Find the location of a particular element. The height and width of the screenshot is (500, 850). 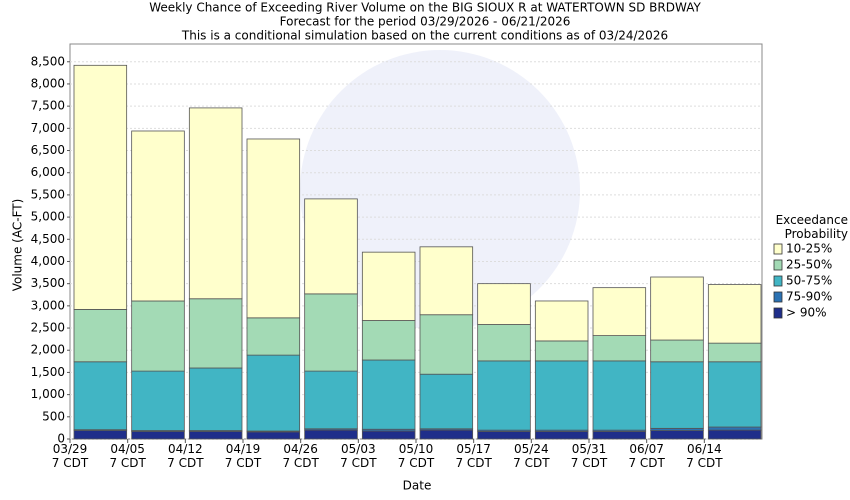

legend-label: 10-25% is located at coordinates (809, 249).